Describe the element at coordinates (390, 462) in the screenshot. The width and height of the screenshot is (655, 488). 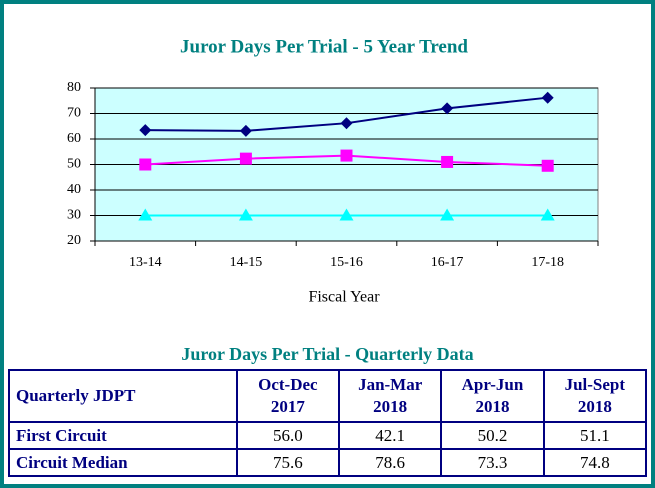
I see `cell: 78.6` at that location.